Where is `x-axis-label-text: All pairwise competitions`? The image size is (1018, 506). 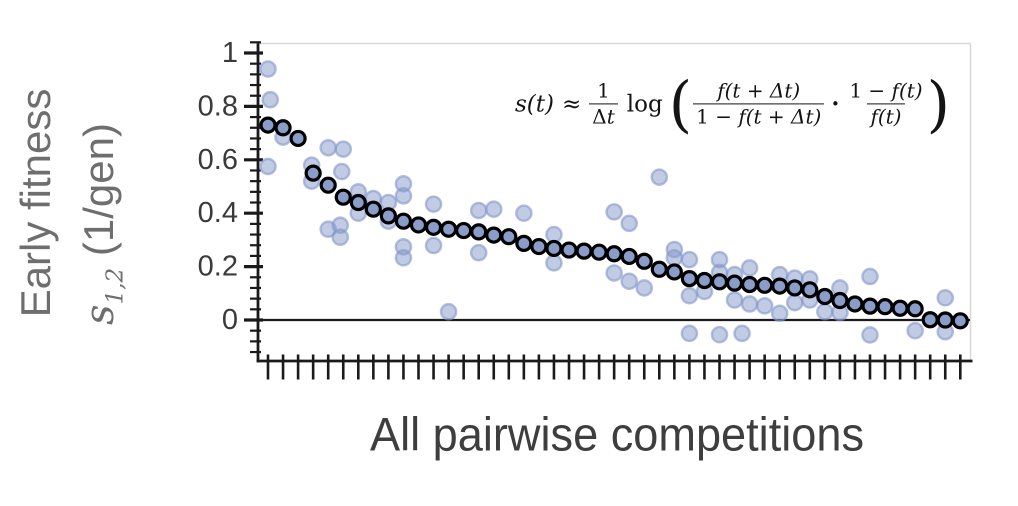 x-axis-label-text: All pairwise competitions is located at coordinates (617, 434).